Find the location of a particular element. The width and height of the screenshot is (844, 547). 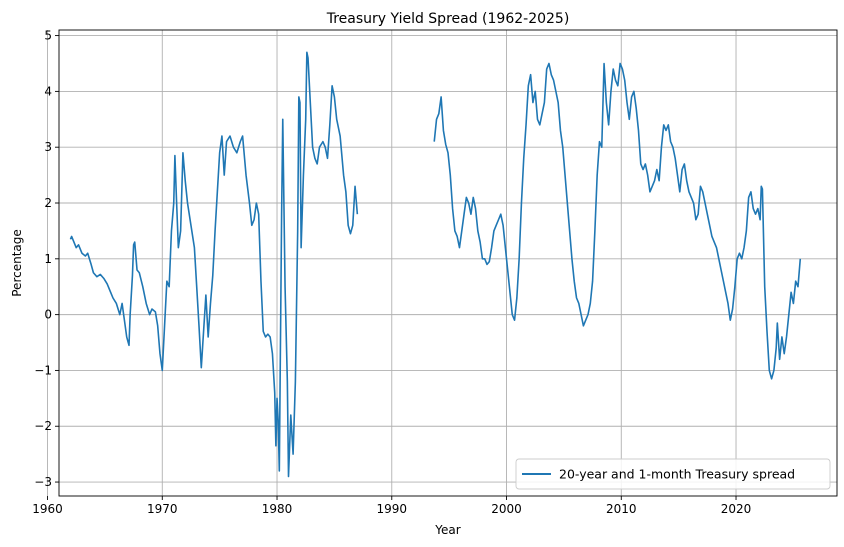

chart-title: Treasury Yield Spread (1962-2025) is located at coordinates (448, 19).